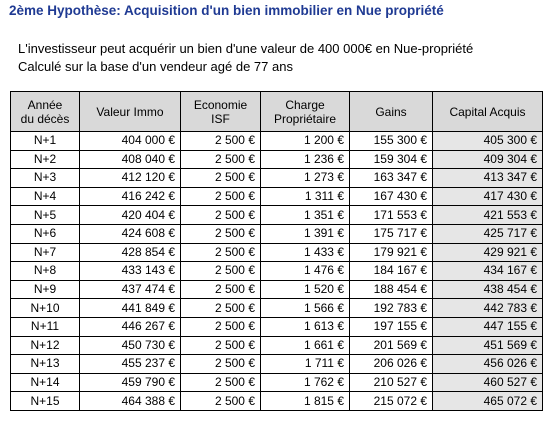 This screenshot has height=436, width=543. What do you see at coordinates (305, 382) in the screenshot?
I see `cell-charge: 1 762 €` at bounding box center [305, 382].